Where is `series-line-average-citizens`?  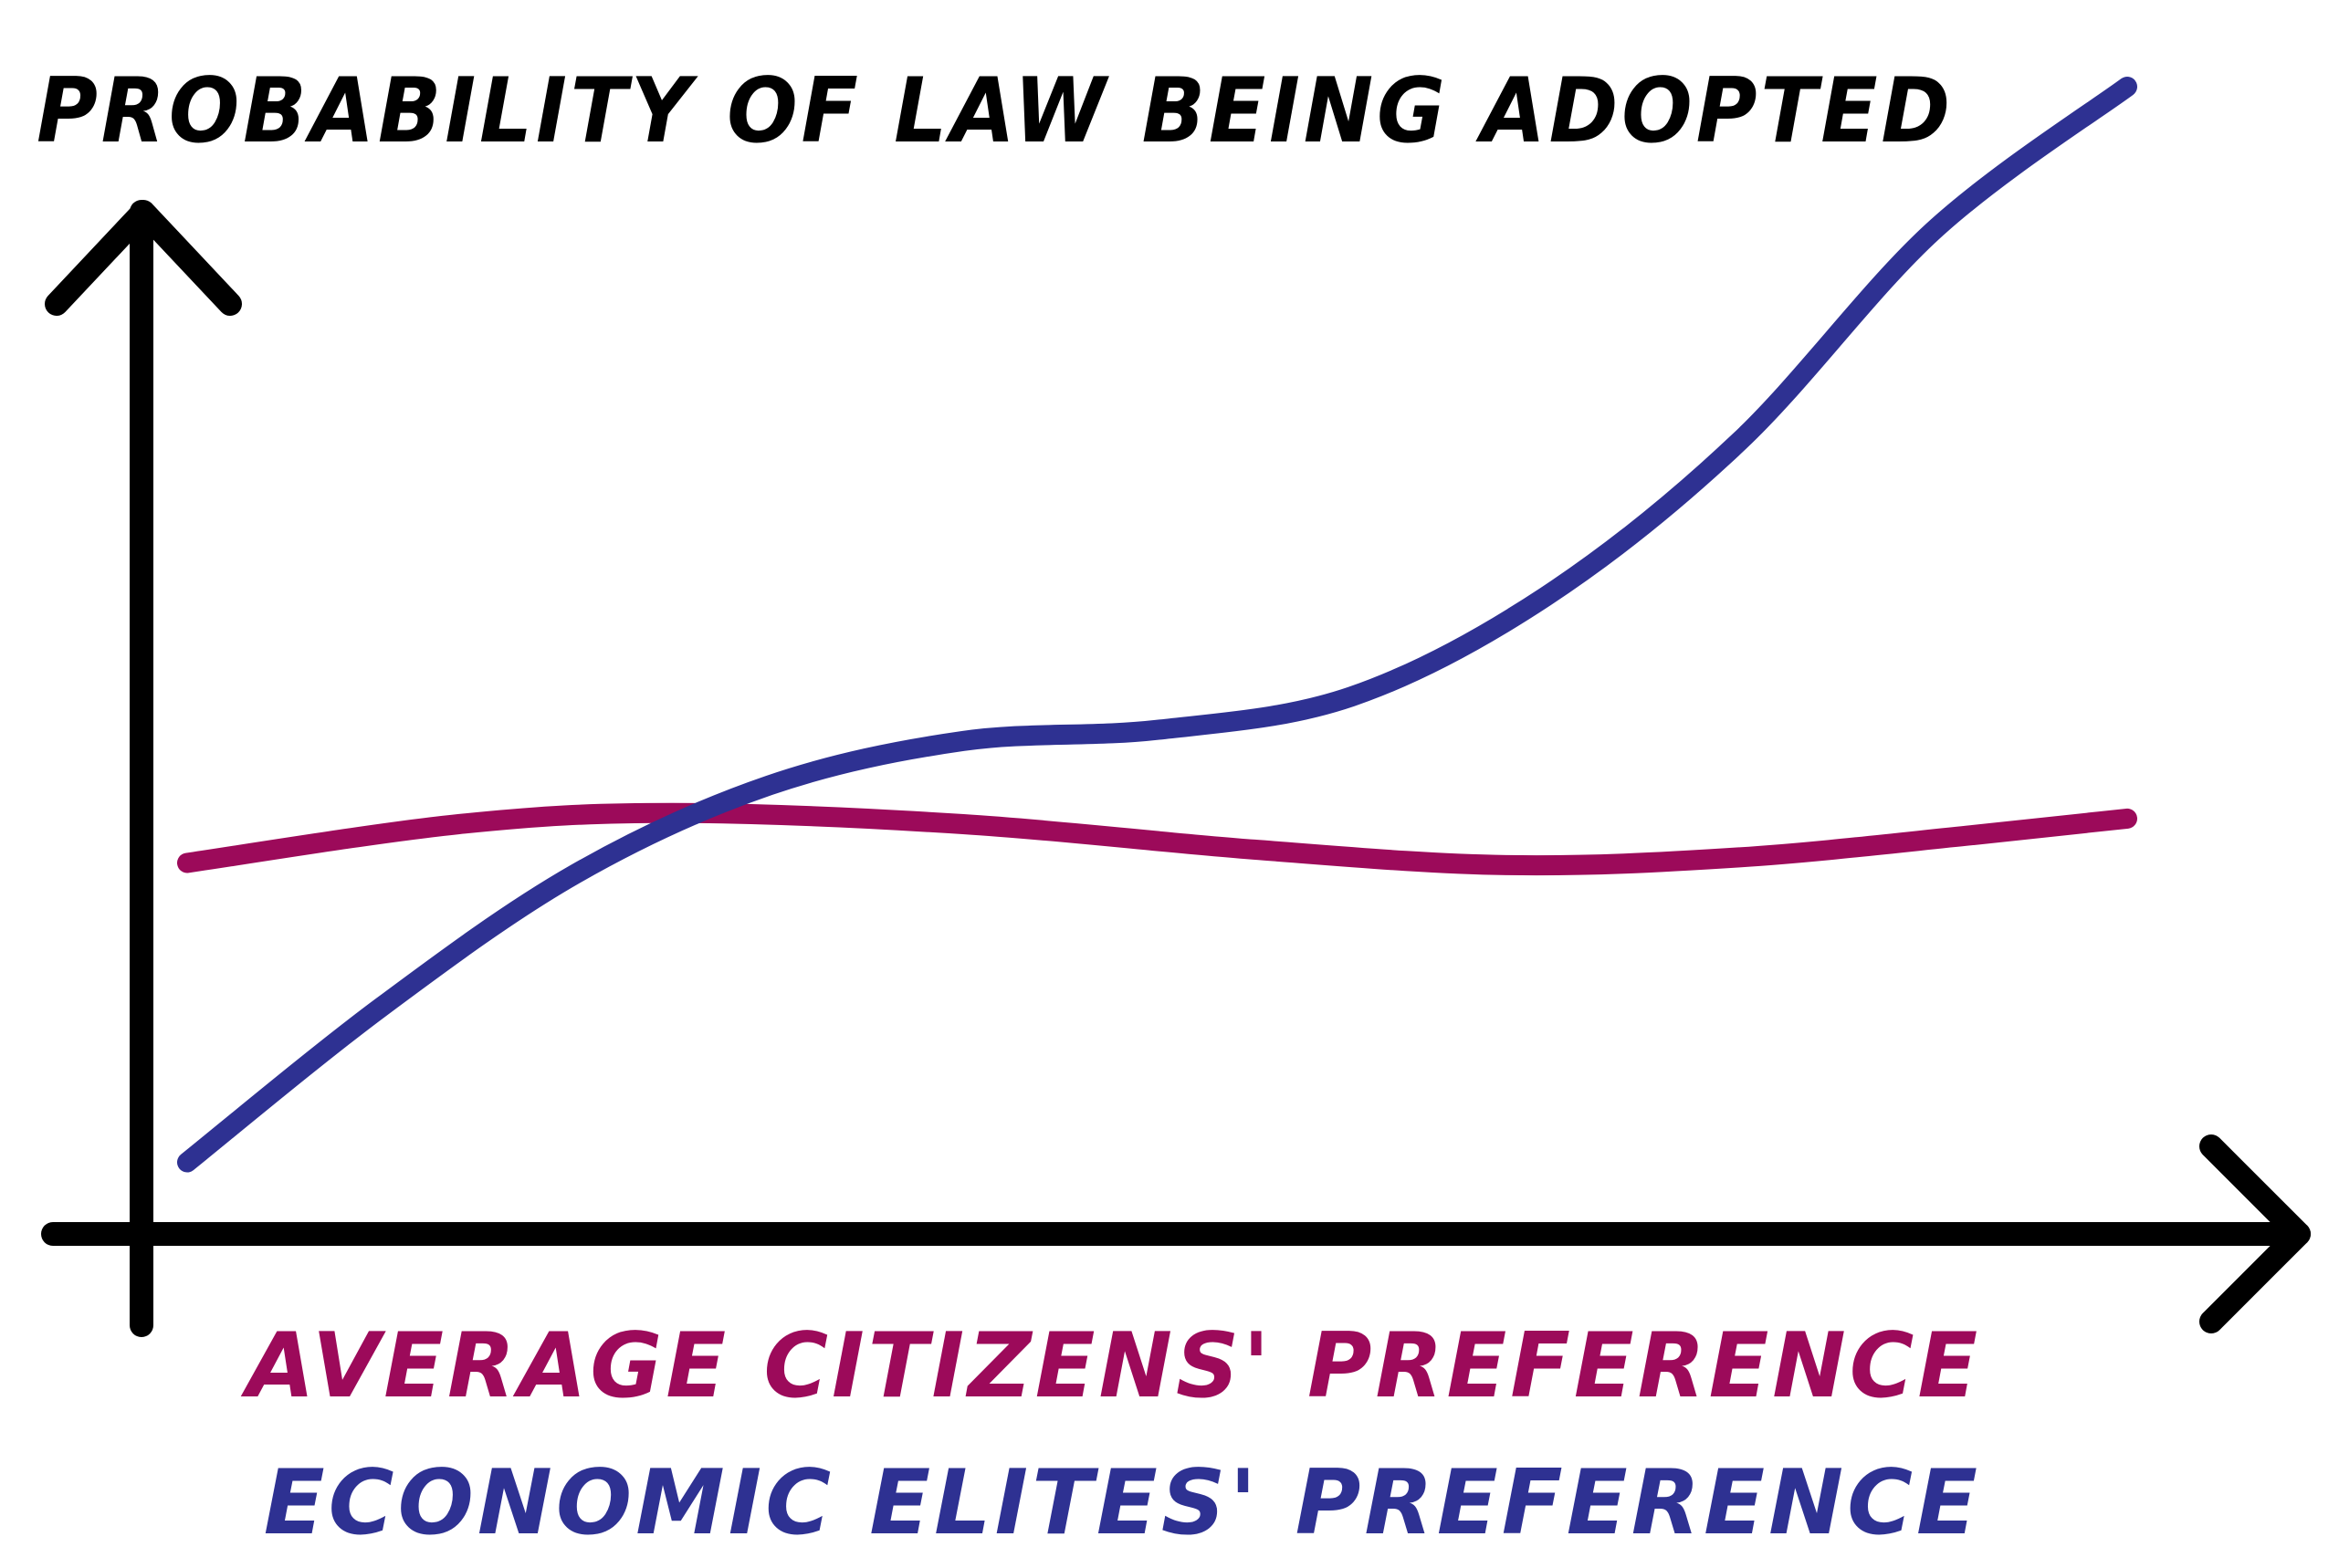 series-line-average-citizens is located at coordinates (1157, 839).